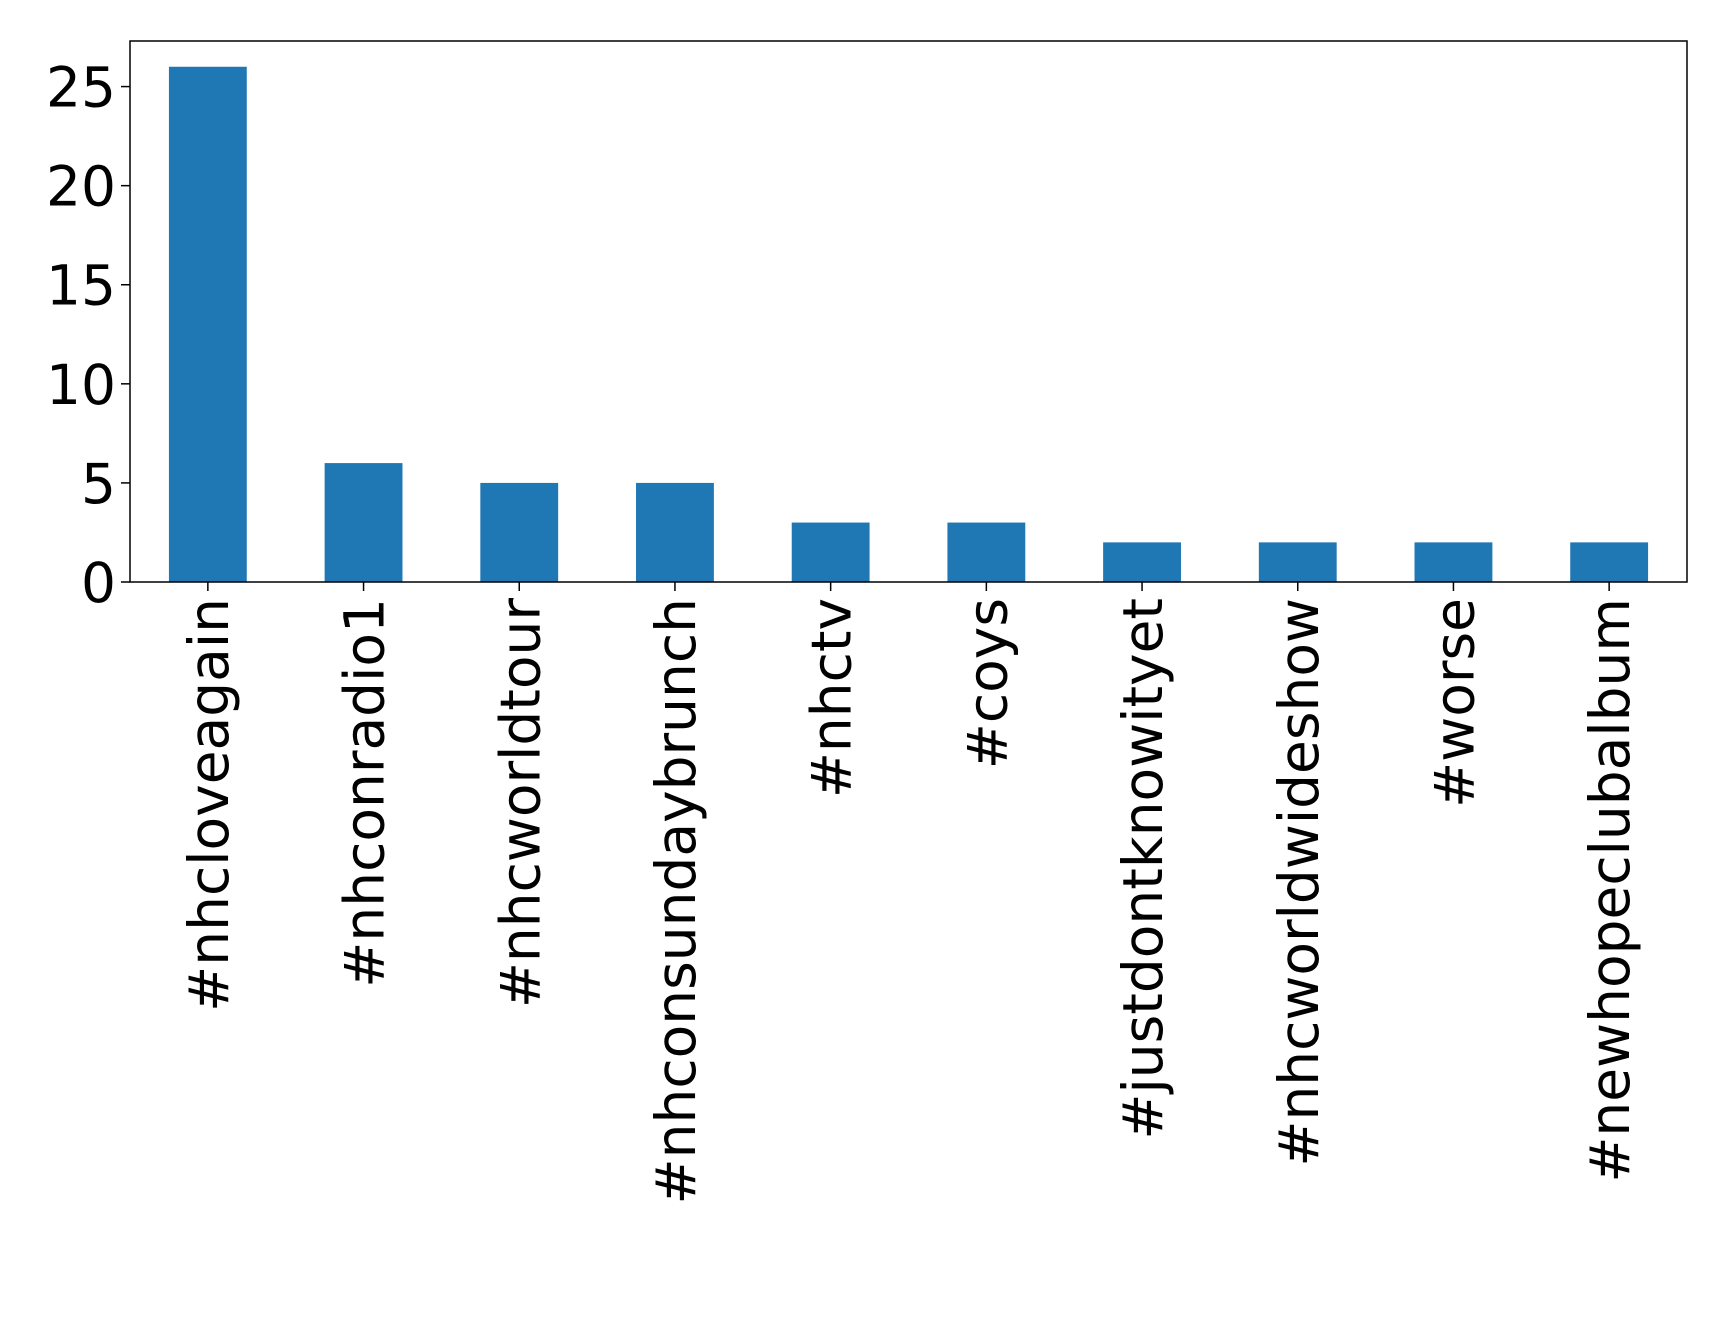 This screenshot has width=1719, height=1317. What do you see at coordinates (832, 698) in the screenshot?
I see `x-tick-label: #nhctv` at bounding box center [832, 698].